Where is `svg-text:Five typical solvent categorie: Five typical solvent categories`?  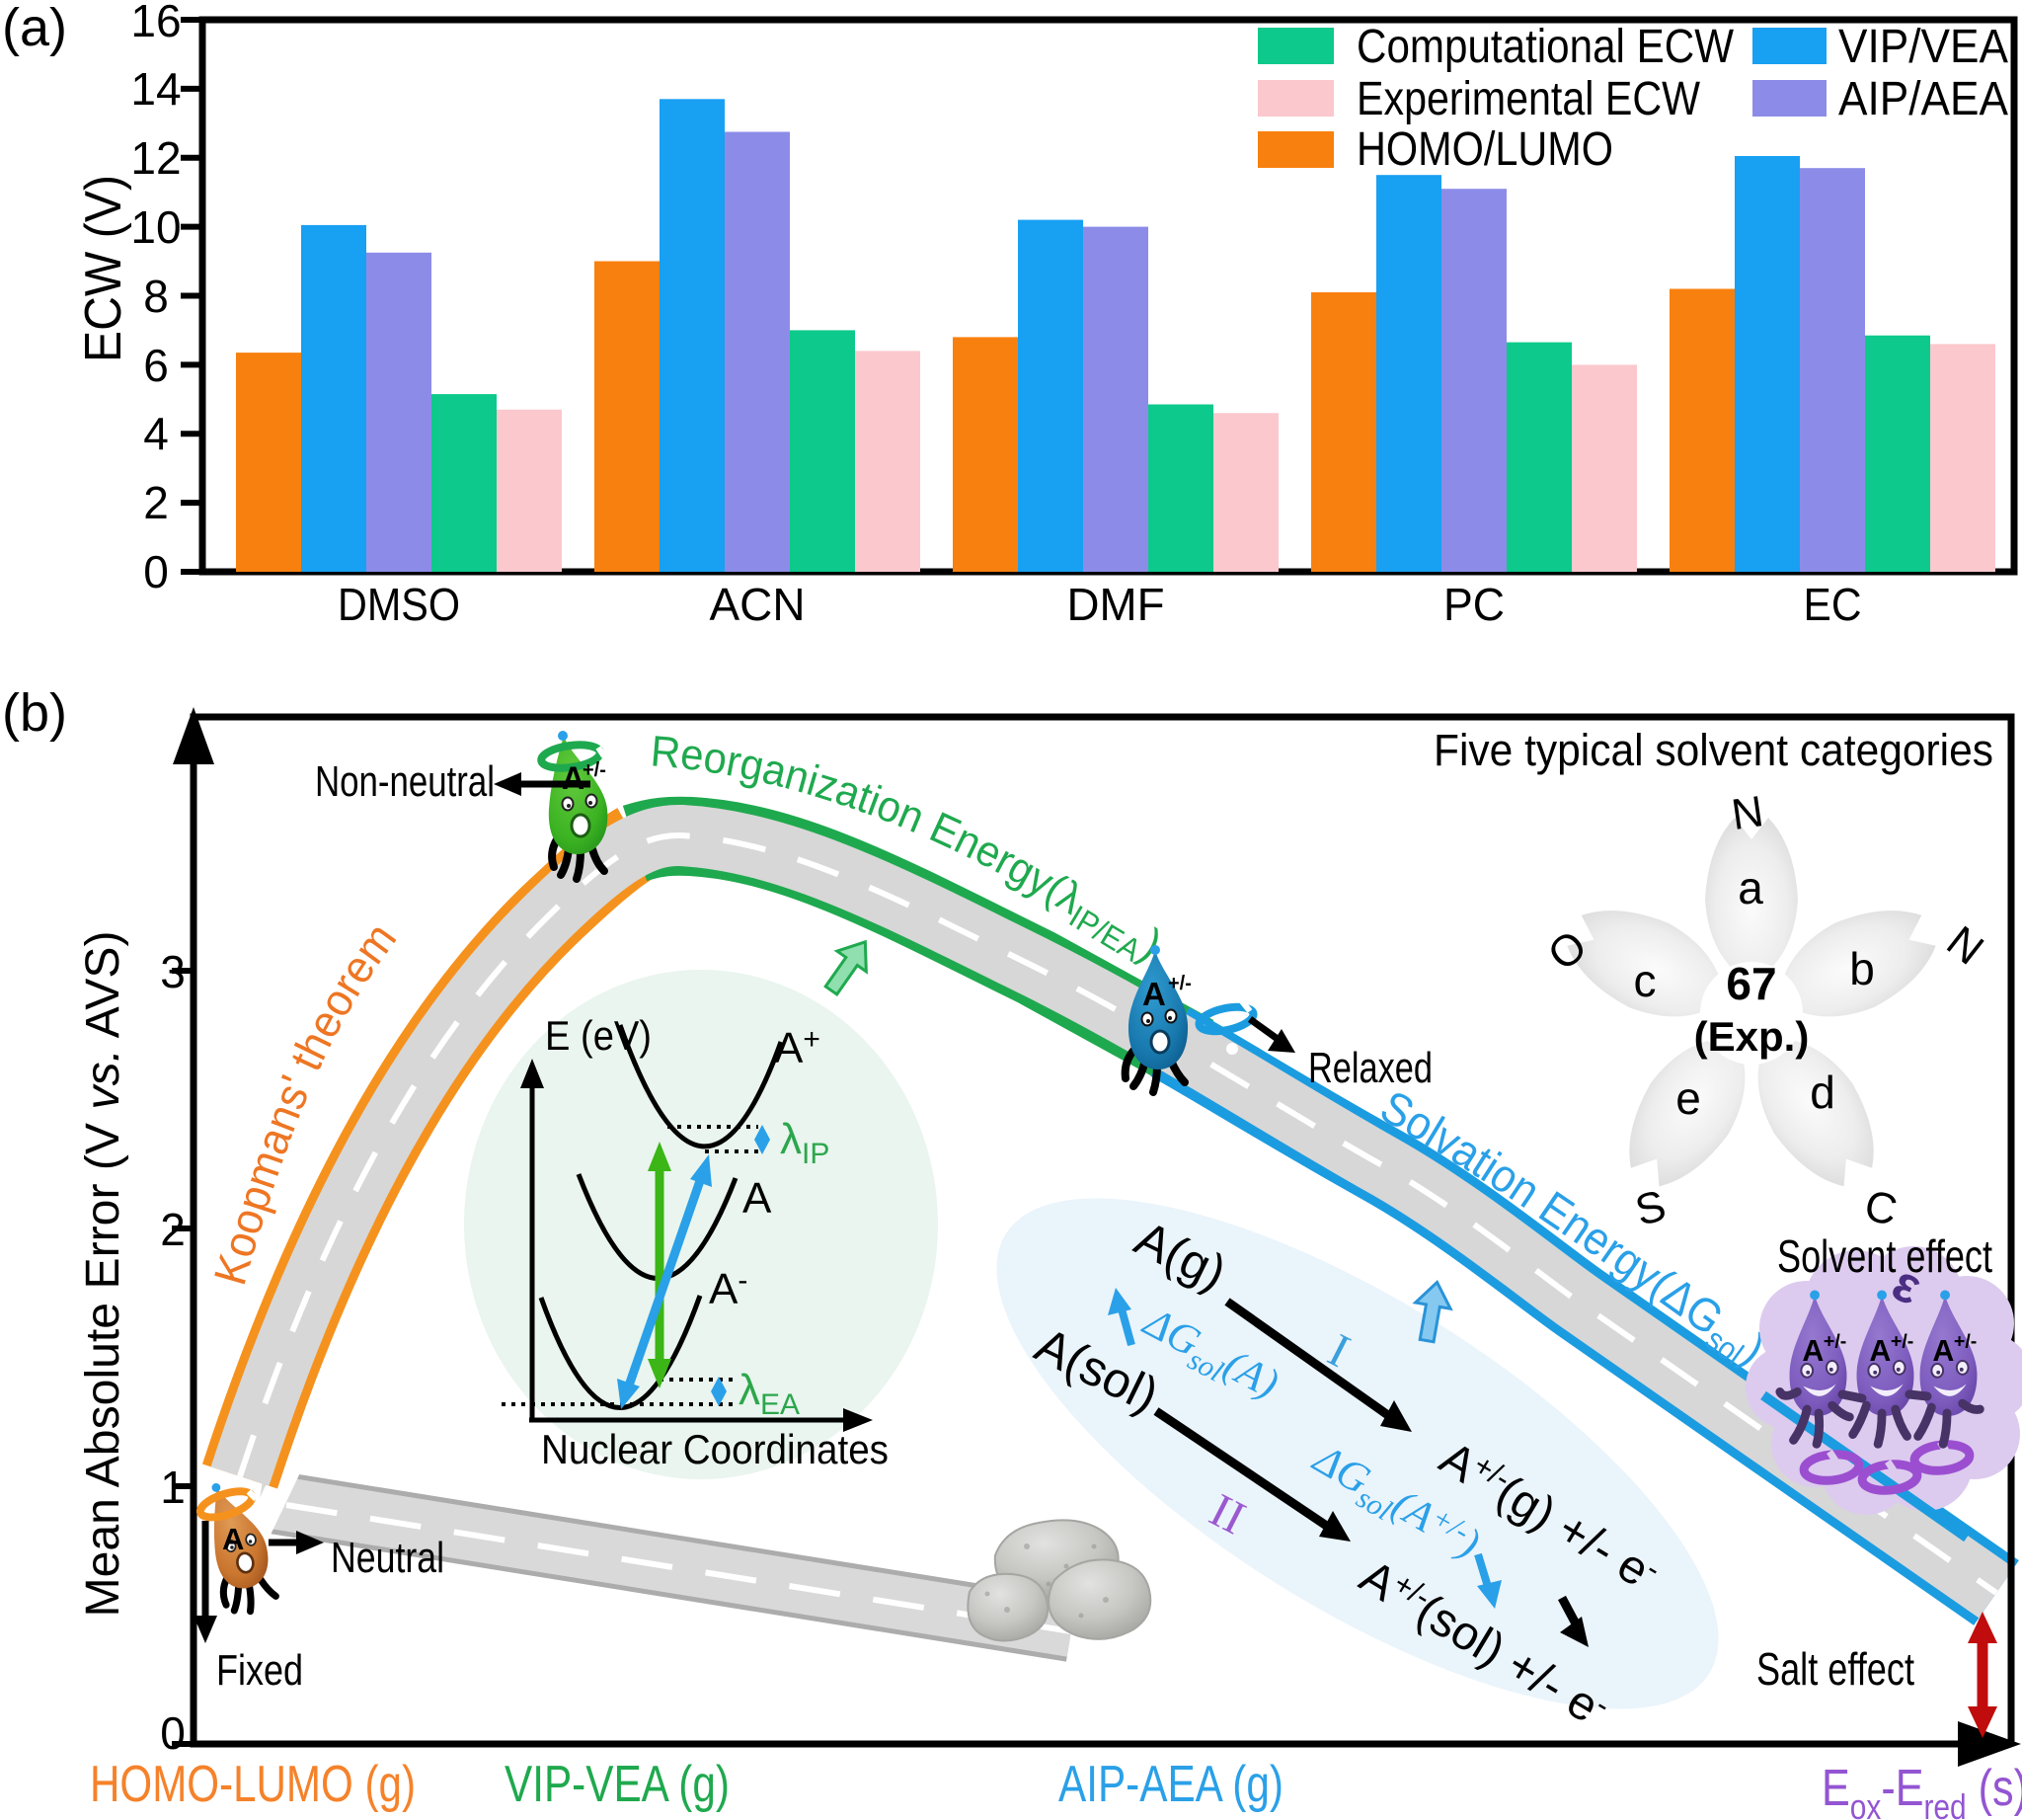 svg-text:Five typical solvent categorie: Five typical solvent categories is located at coordinates (1713, 750).